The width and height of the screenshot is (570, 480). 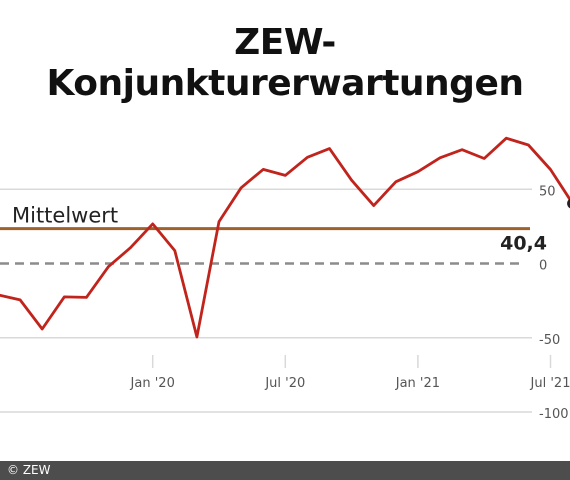 What do you see at coordinates (523, 244) in the screenshot?
I see `end-value-label: 40,4` at bounding box center [523, 244].